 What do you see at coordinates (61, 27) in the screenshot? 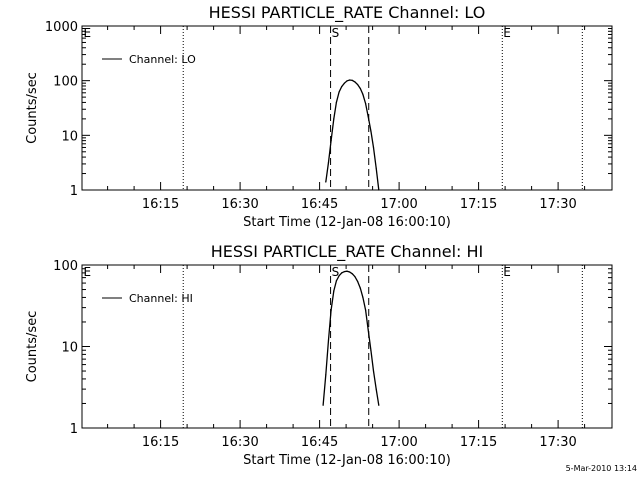
I see `y-tick-label: 1000` at bounding box center [61, 27].